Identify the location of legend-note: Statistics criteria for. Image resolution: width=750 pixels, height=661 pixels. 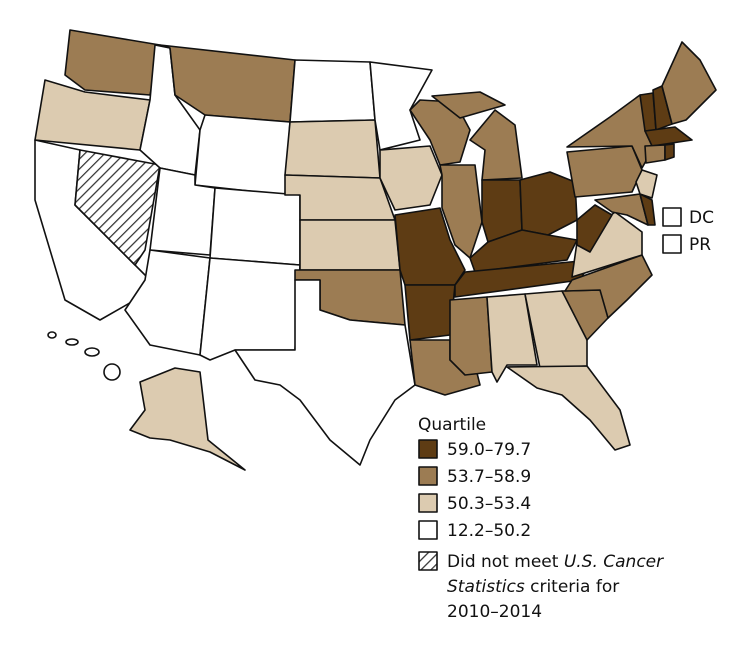
(533, 587).